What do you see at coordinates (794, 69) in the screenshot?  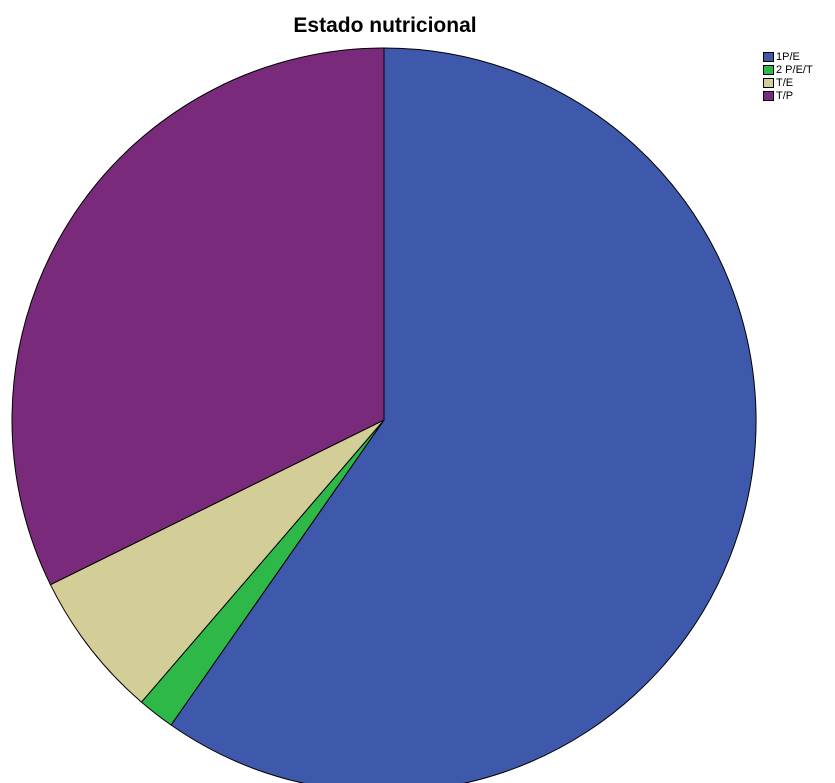 I see `legend-label: 2 P/E/T` at bounding box center [794, 69].